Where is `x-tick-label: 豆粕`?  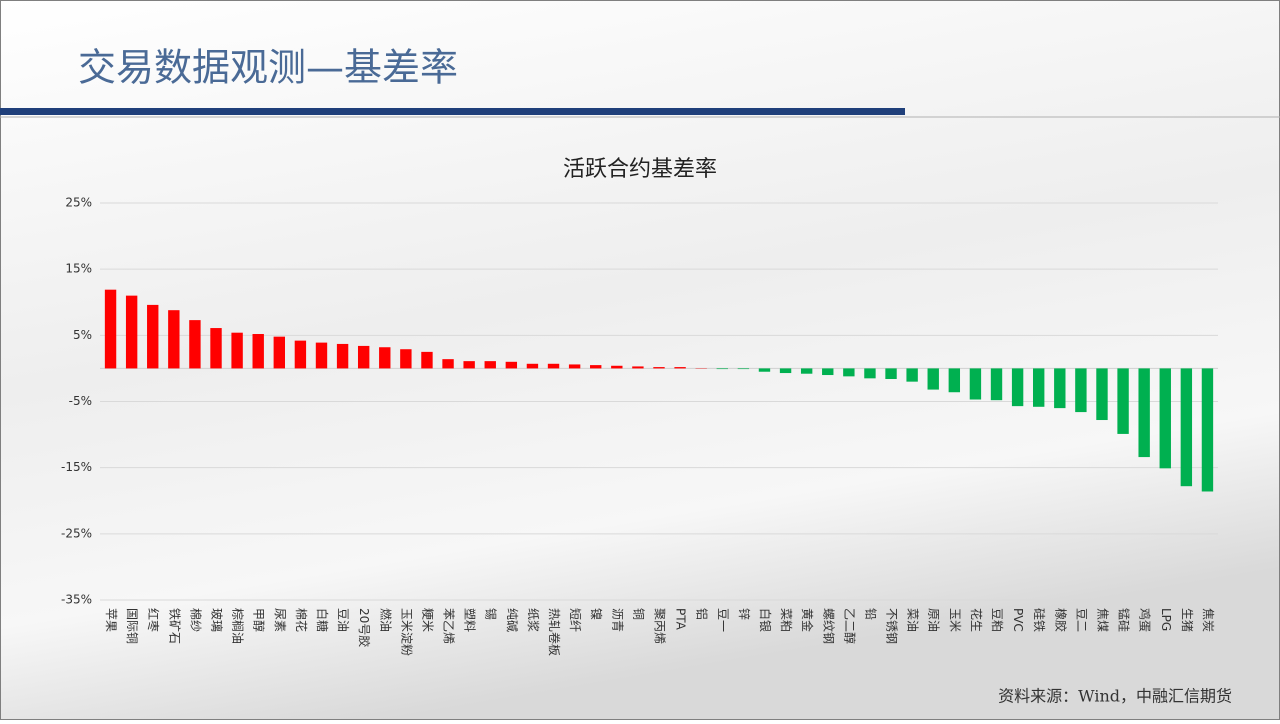 x-tick-label: 豆粕 is located at coordinates (997, 620).